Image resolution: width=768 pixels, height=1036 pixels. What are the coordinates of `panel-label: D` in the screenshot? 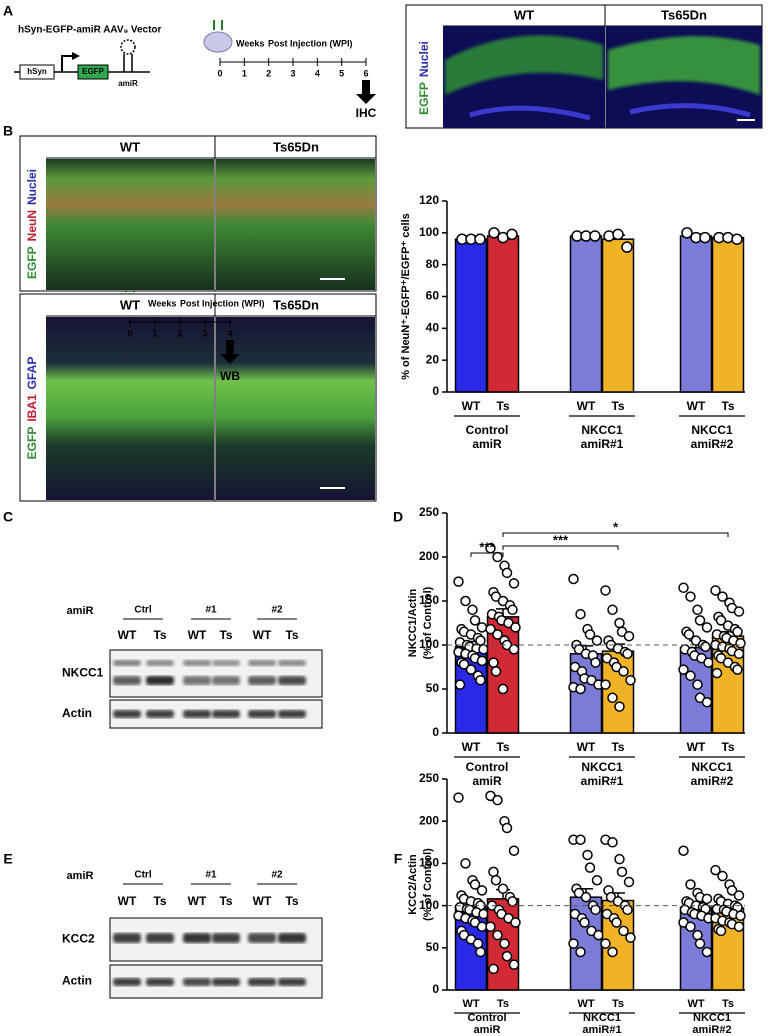 It's located at (398, 517).